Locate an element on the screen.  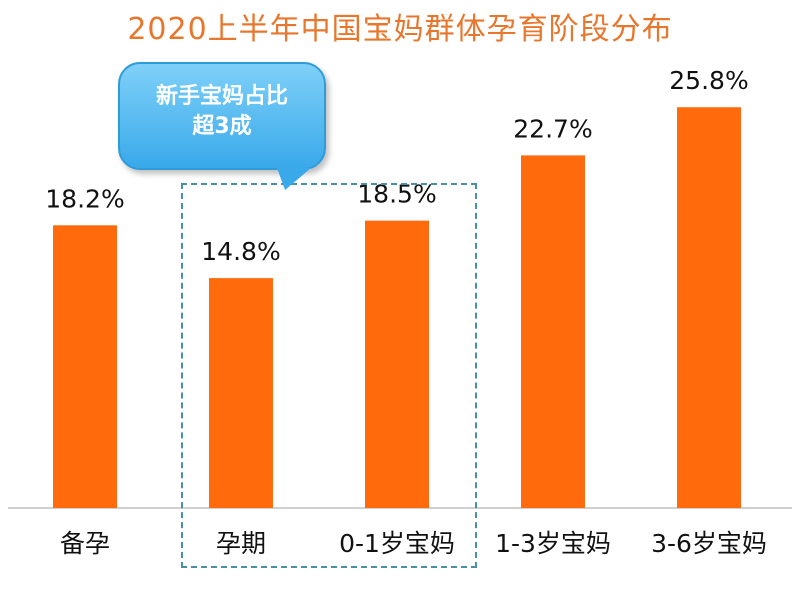
category-label-2: 0-1岁宝妈 is located at coordinates (397, 543).